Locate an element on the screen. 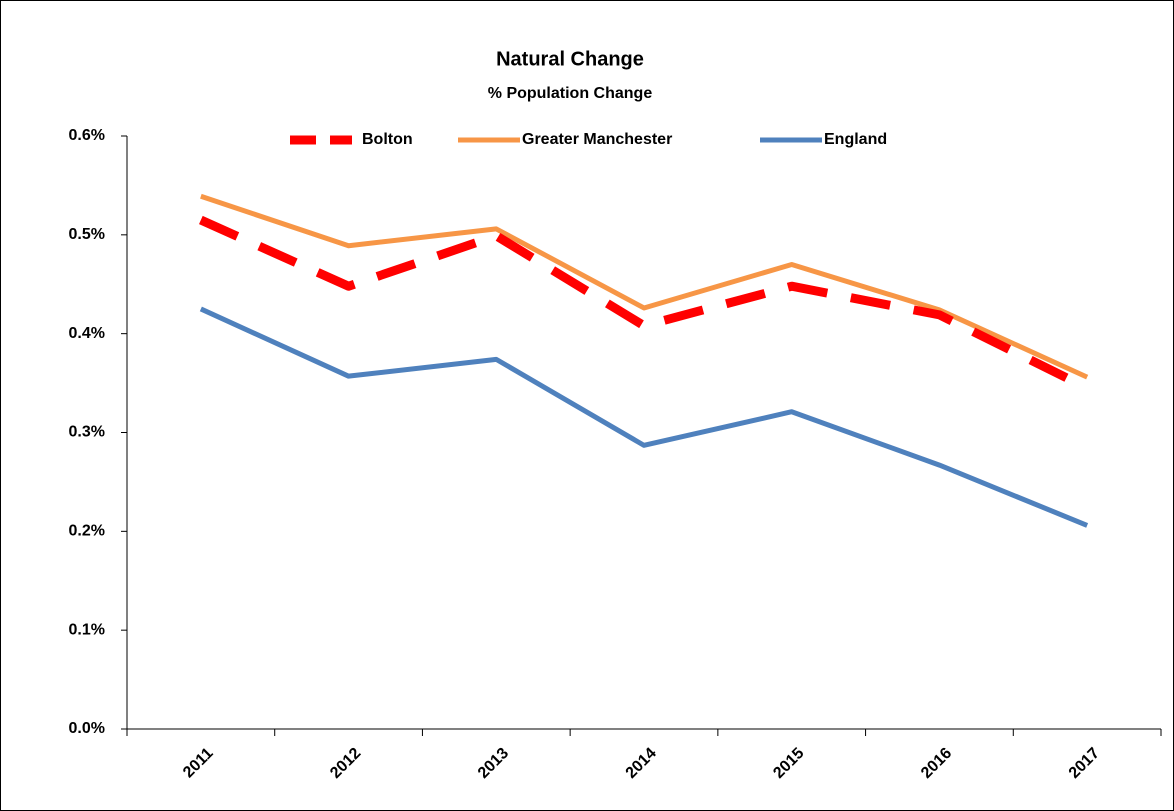 This screenshot has height=811, width=1174. y-tick-label: 0.4% is located at coordinates (87, 333).